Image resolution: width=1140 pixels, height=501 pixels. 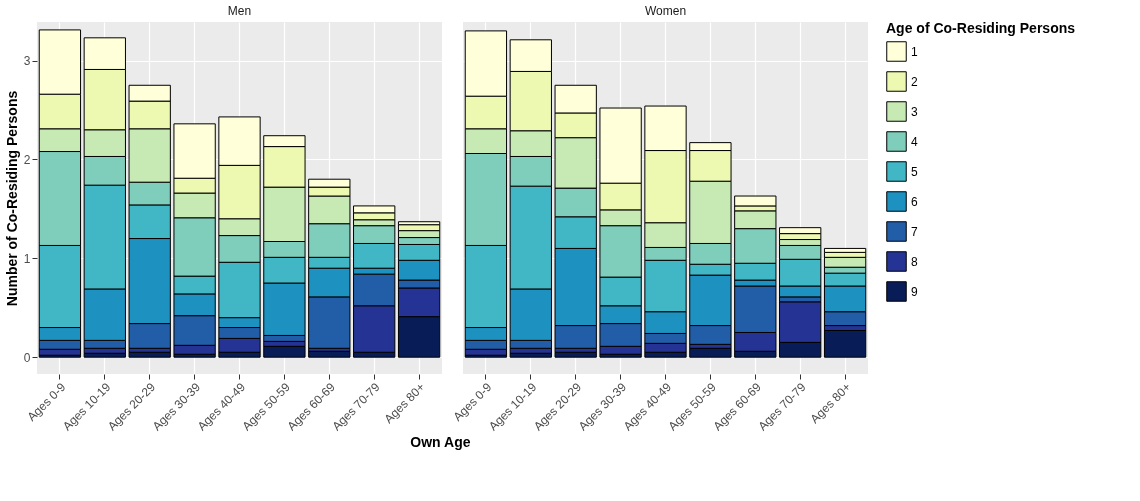 I want to click on legend-label: 2, so click(x=914, y=81).